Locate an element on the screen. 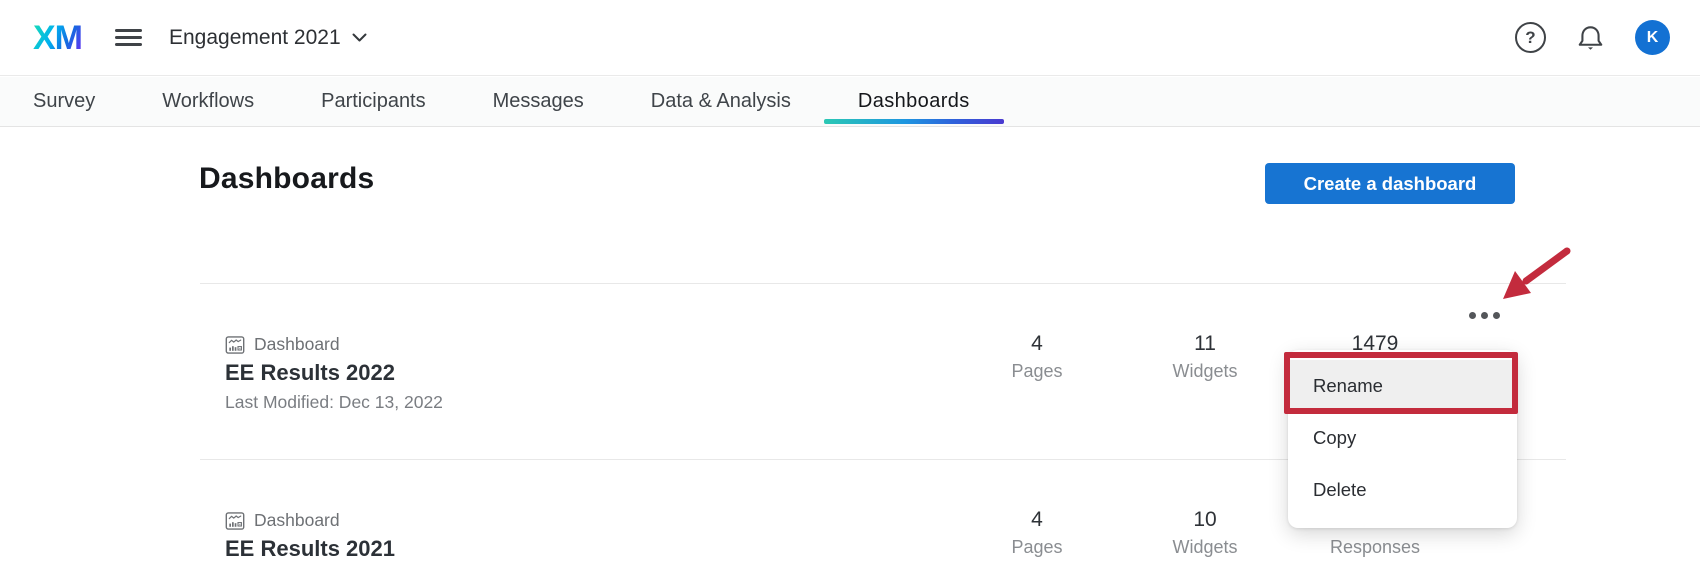 The image size is (1700, 570). stat-value: 1479 is located at coordinates (1375, 343).